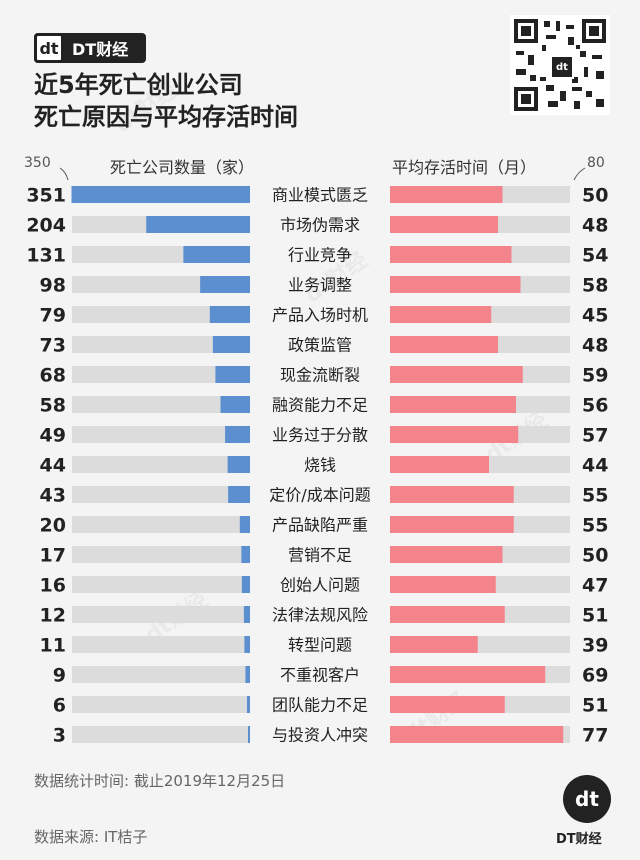 Image resolution: width=640 pixels, height=860 pixels. What do you see at coordinates (595, 286) in the screenshot?
I see `right-value-label: 58` at bounding box center [595, 286].